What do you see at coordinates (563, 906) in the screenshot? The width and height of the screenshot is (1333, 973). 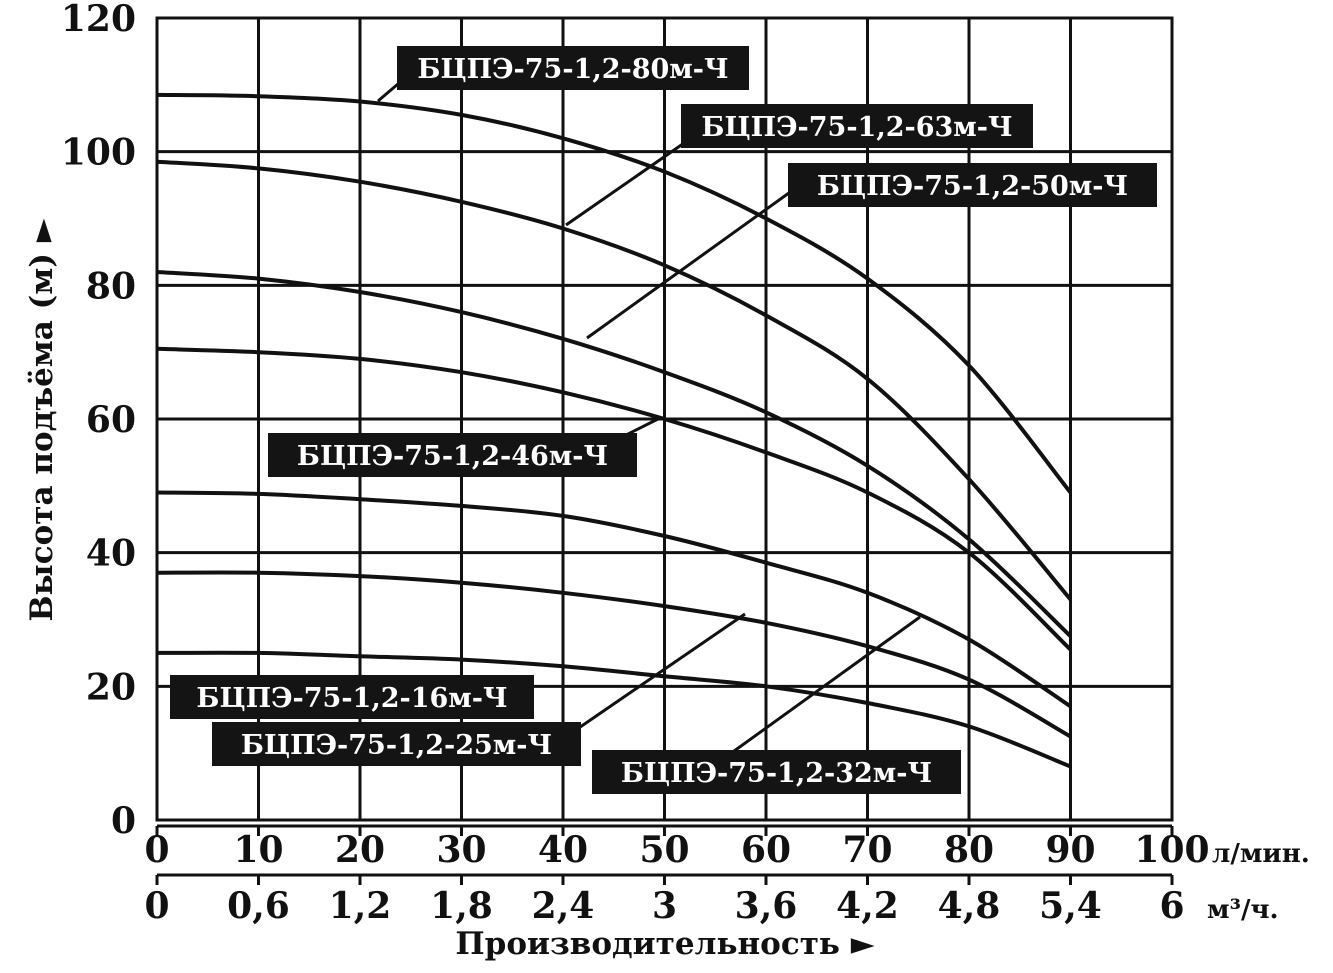 I see `x2-tick-label: 2,4` at bounding box center [563, 906].